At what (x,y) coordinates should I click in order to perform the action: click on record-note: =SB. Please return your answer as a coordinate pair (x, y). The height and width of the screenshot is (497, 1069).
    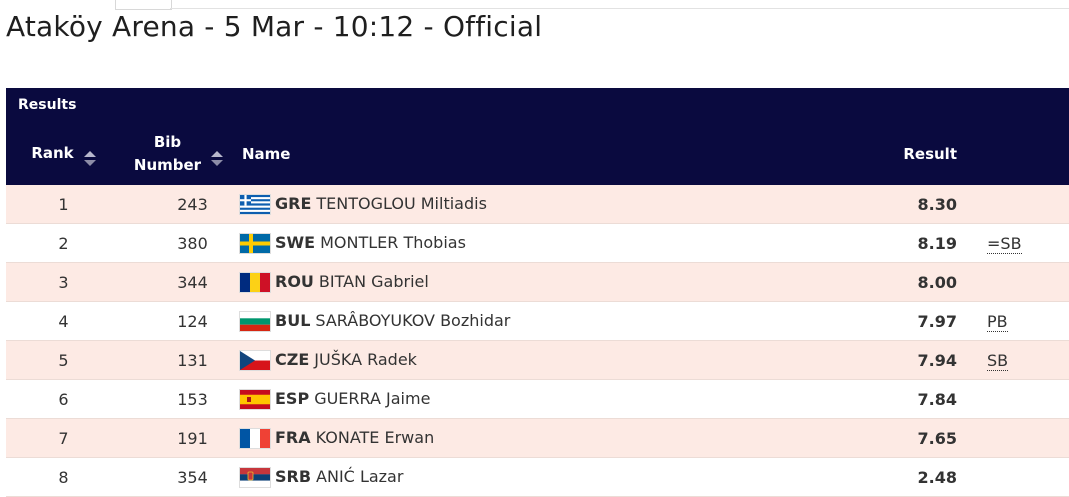
    Looking at the image, I should click on (1004, 243).